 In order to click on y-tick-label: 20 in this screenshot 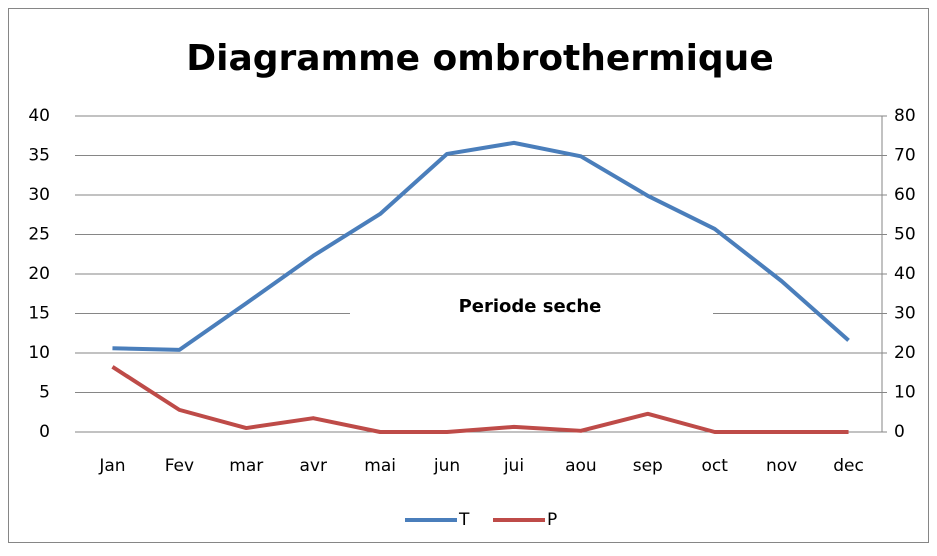, I will do `click(39, 274)`.